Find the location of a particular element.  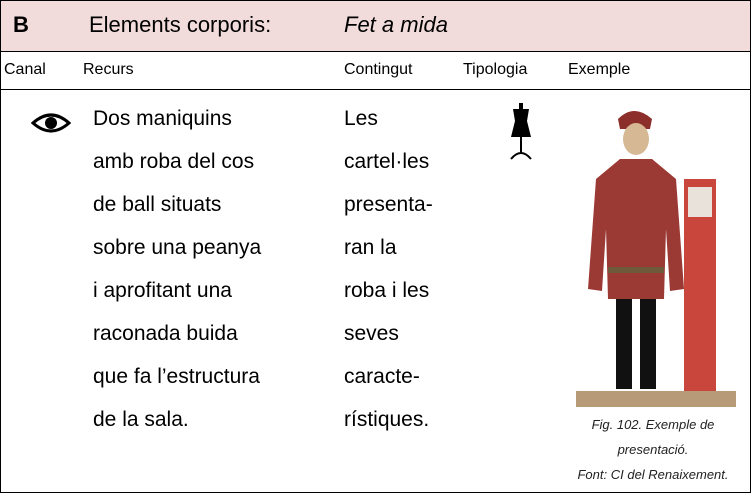

contingut-line: ran la is located at coordinates (370, 247).